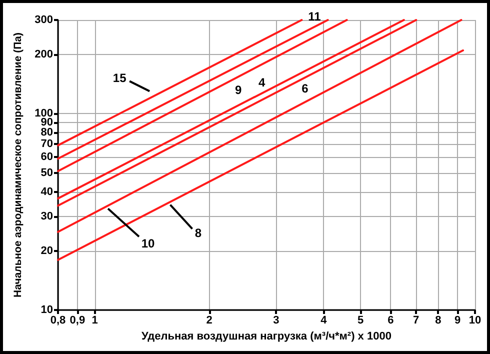  I want to click on y-axis-title: Начальное аэродинамическое сопротивление (Па), so click(18, 165).